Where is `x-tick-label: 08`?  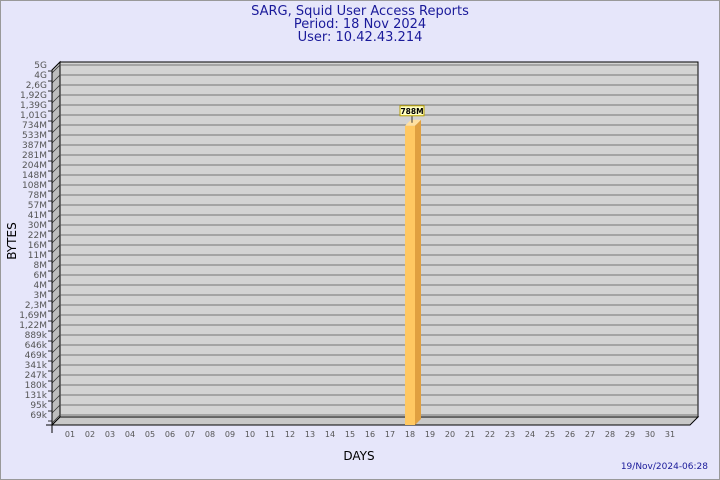
x-tick-label: 08 is located at coordinates (210, 434).